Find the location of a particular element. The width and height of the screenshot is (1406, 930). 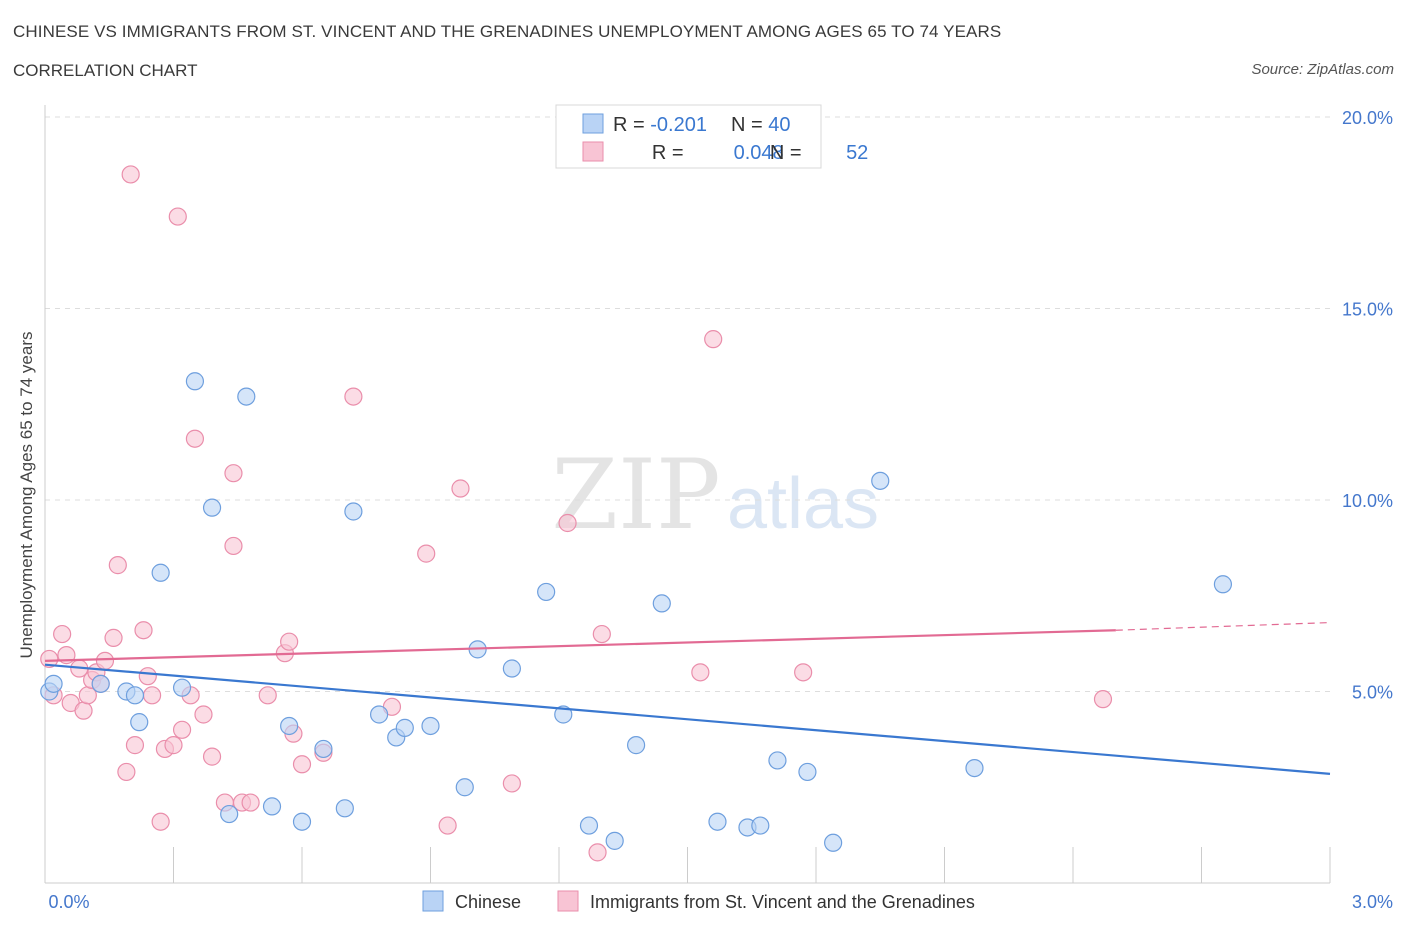

svg-text: N = 52 is located at coordinates (813, 153).